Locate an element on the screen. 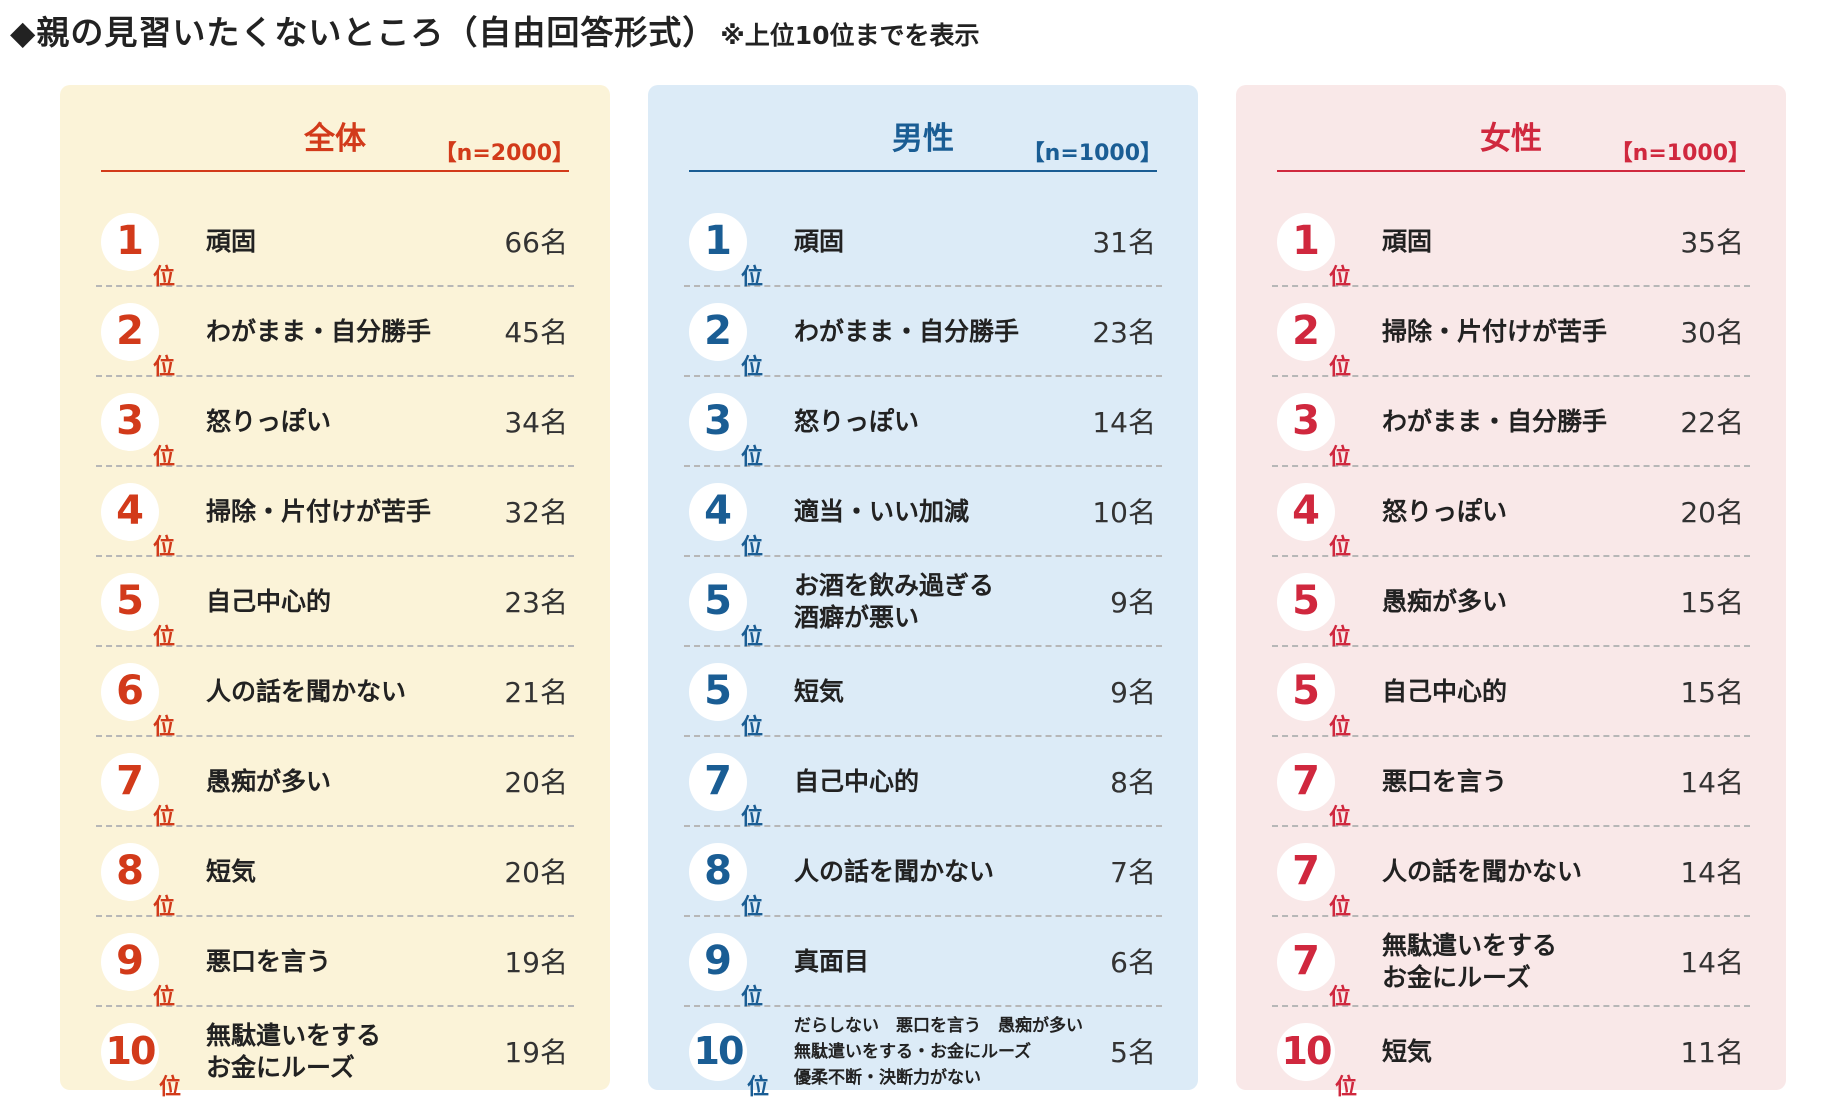 The width and height of the screenshot is (1840, 1120). ranking-row: 5 位 自己中心的 15名 is located at coordinates (1511, 693).